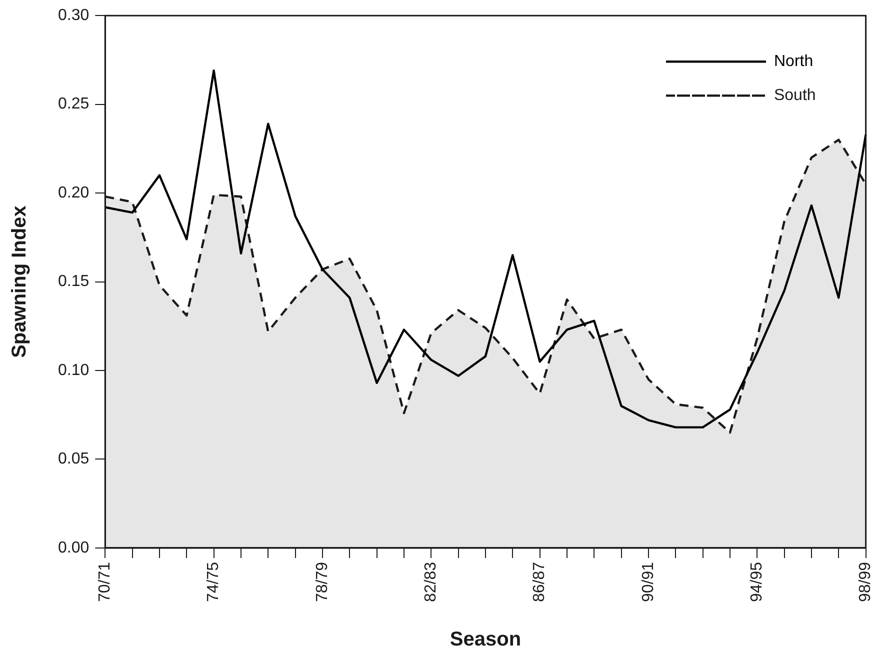  What do you see at coordinates (794, 61) in the screenshot?
I see `text: North` at bounding box center [794, 61].